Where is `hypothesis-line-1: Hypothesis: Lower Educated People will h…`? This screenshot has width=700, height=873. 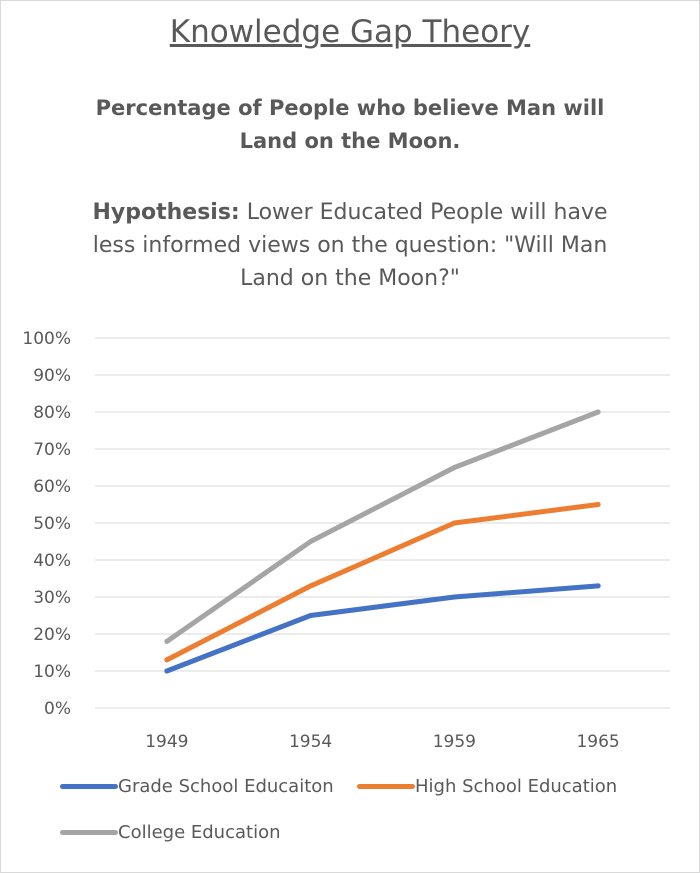
hypothesis-line-1: Hypothesis: Lower Educated People will h… is located at coordinates (350, 212).